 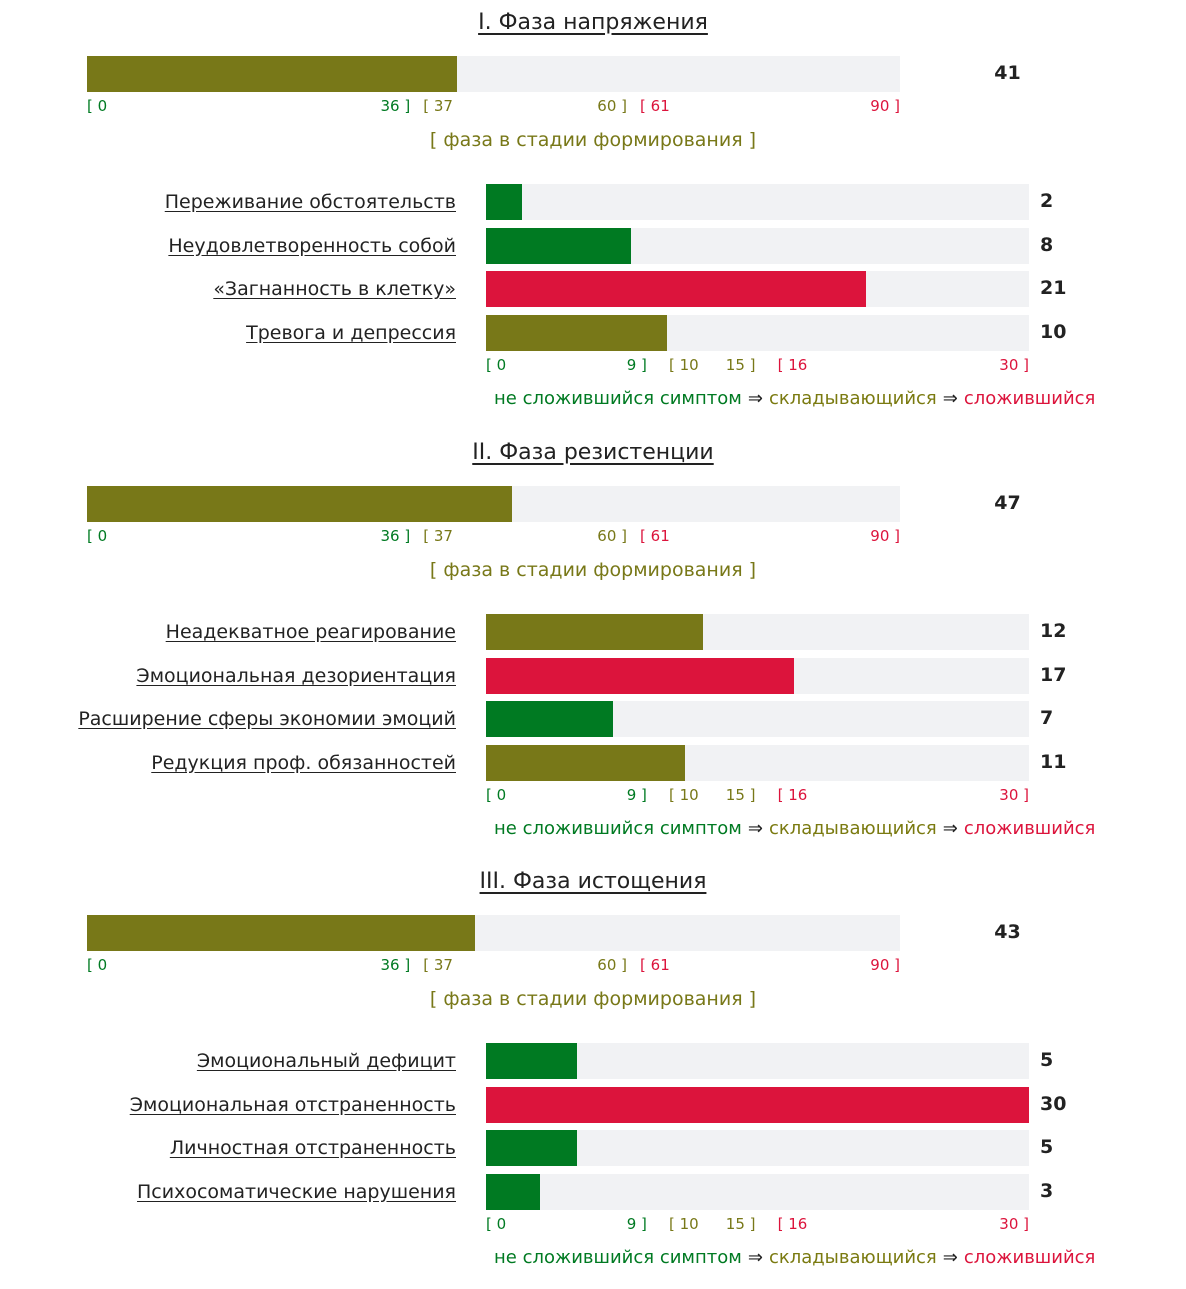 What do you see at coordinates (1053, 288) in the screenshot?
I see `symptom-score: 21` at bounding box center [1053, 288].